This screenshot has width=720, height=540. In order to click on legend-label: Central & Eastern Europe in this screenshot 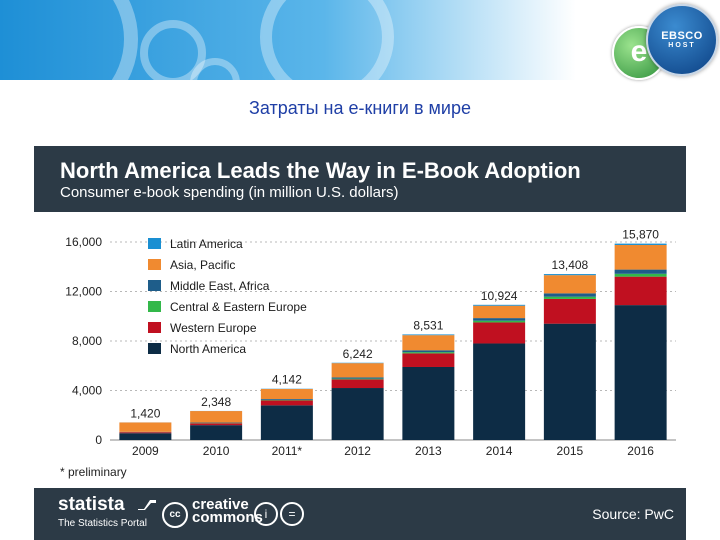, I will do `click(238, 307)`.